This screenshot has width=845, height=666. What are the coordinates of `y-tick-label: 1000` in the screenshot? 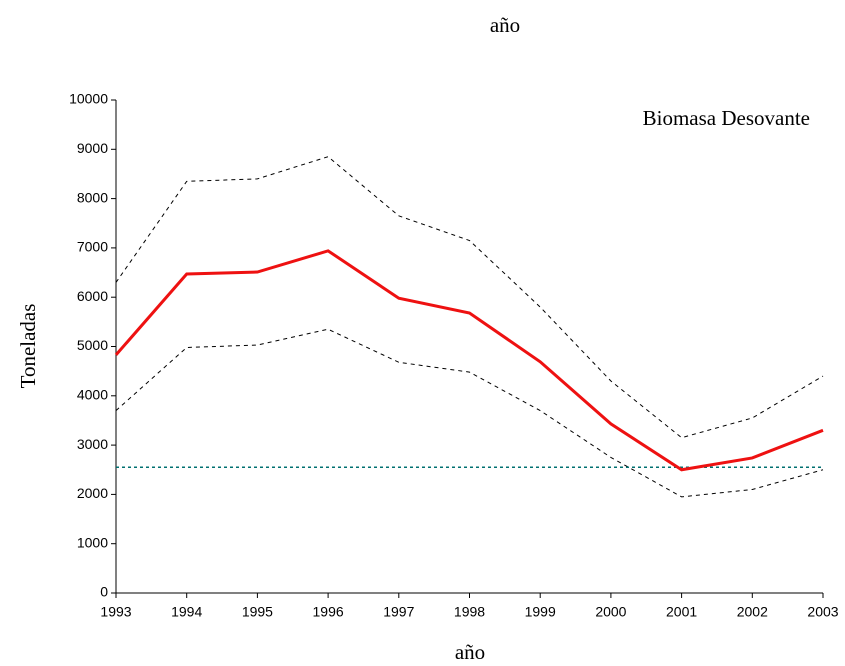 It's located at (92, 542).